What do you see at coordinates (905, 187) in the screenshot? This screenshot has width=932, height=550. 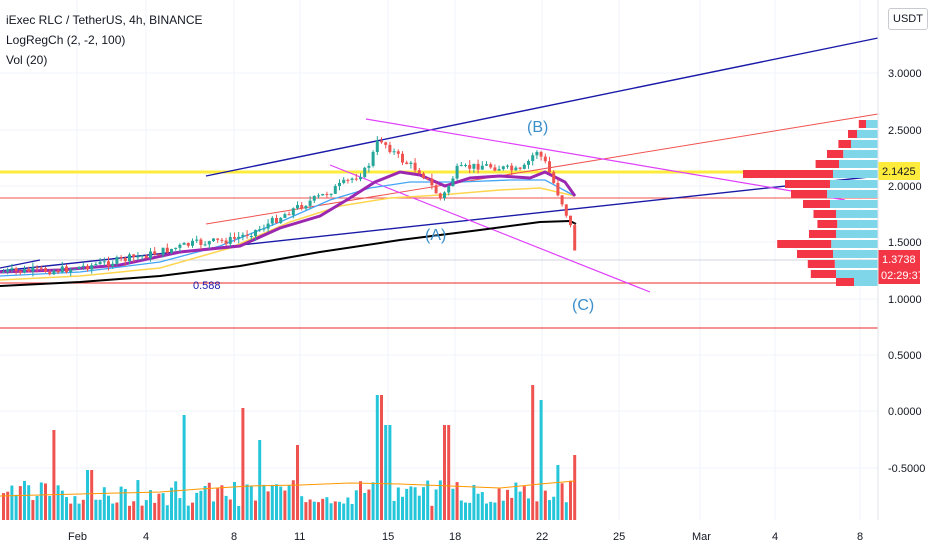 I see `price-tick: 2.0000` at bounding box center [905, 187].